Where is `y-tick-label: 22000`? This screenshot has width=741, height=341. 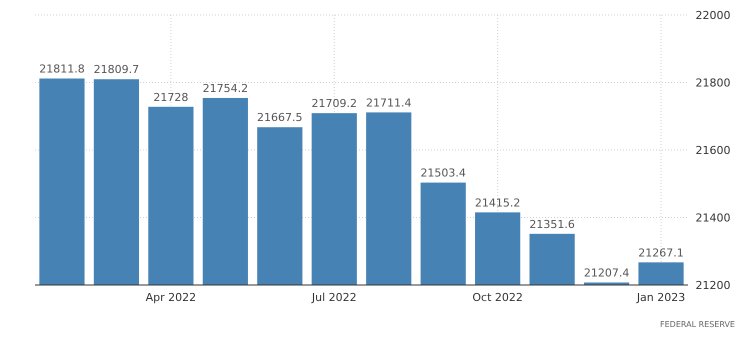 y-tick-label: 22000 is located at coordinates (713, 15).